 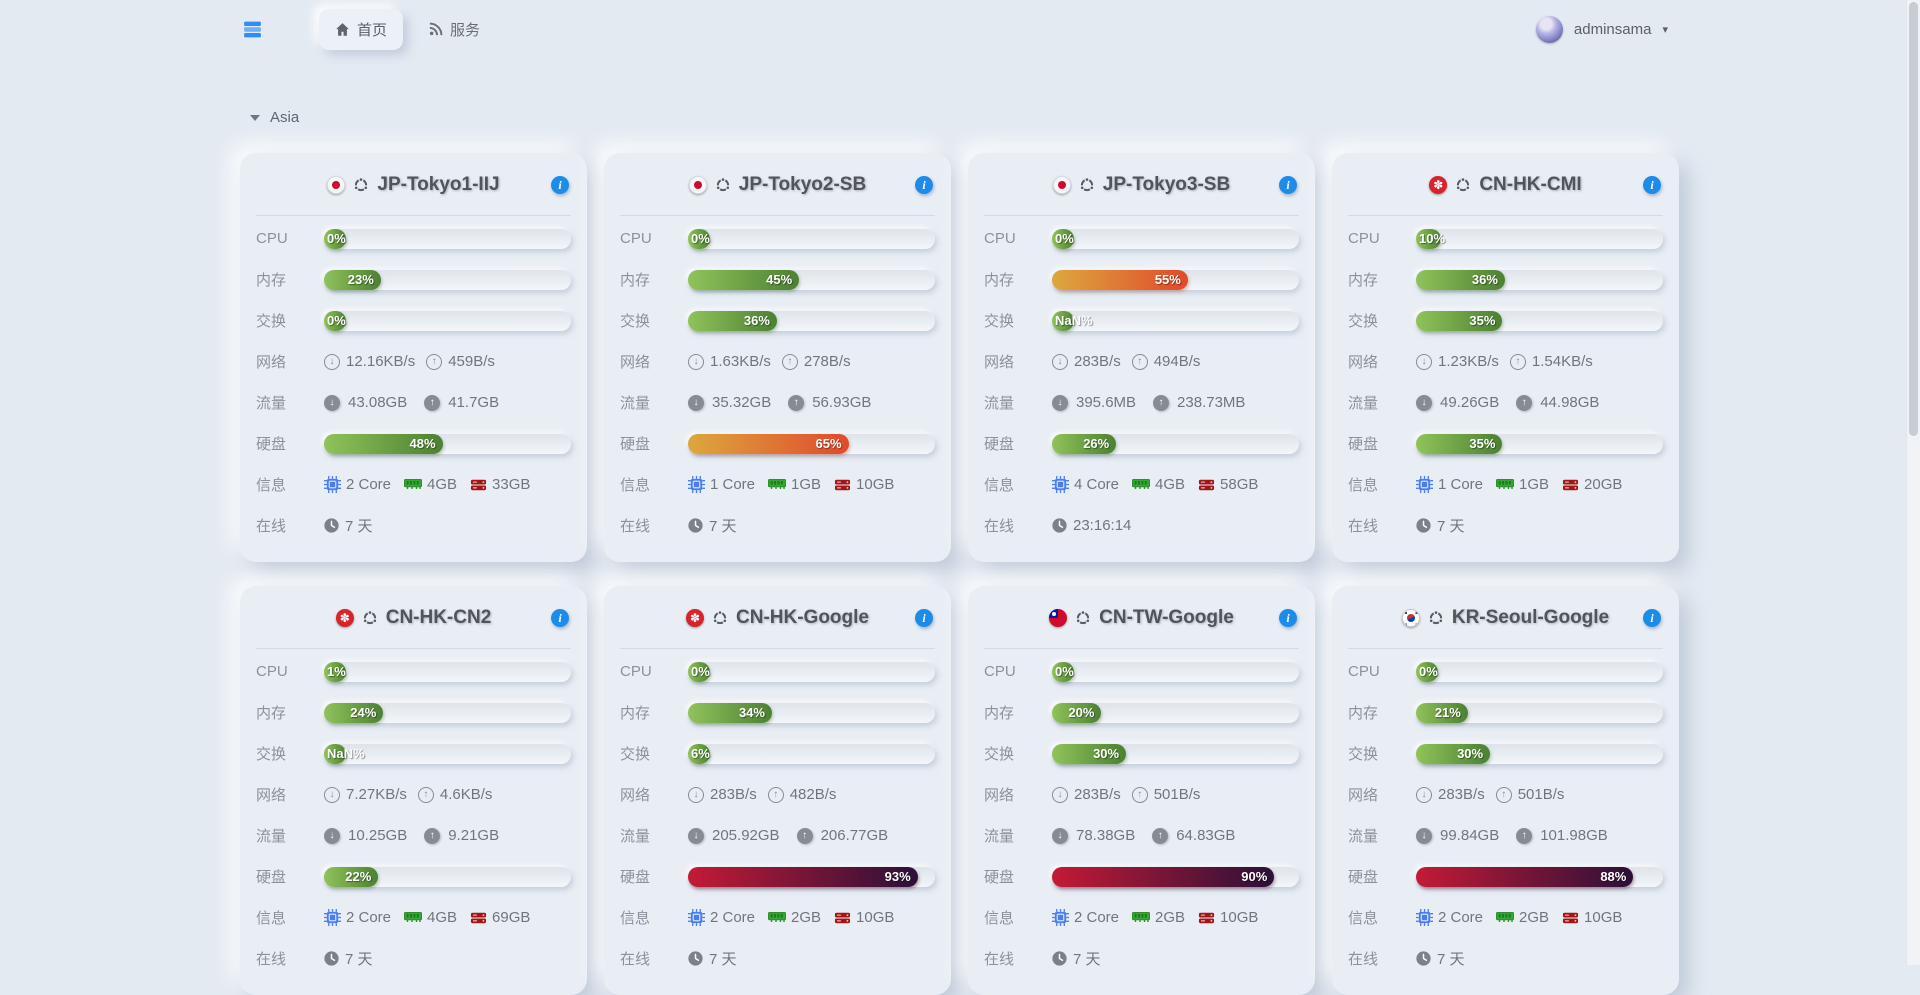 I want to click on swap-percent: 0%, so click(x=336, y=320).